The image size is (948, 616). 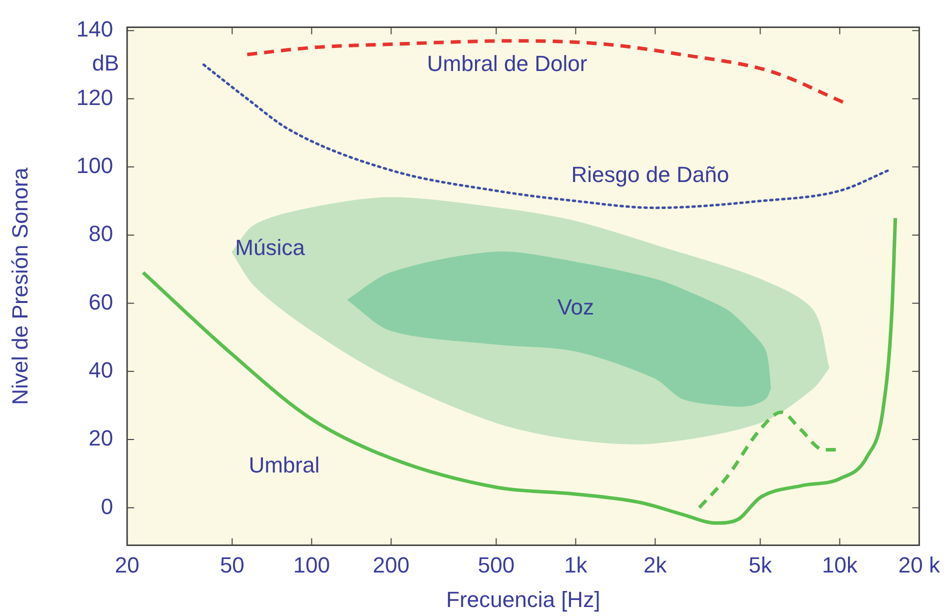 I want to click on x-tick-label: 100, so click(x=311, y=565).